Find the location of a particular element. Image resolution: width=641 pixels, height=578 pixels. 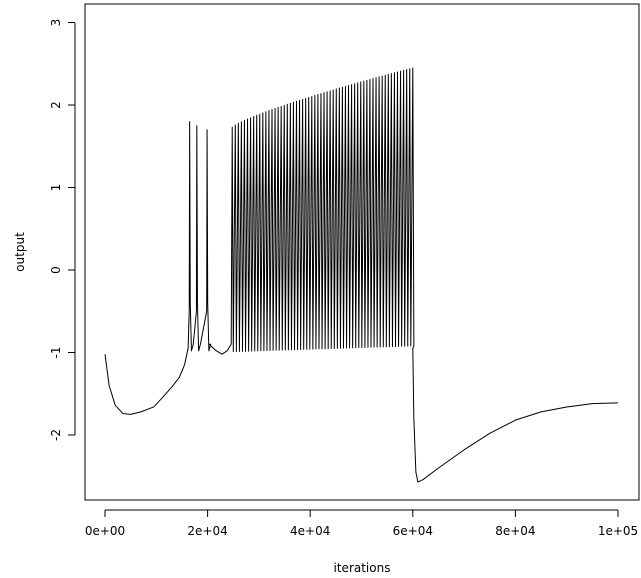

y-axis-ticks: -2 -1 0 1 2 3 is located at coordinates (62, 230).